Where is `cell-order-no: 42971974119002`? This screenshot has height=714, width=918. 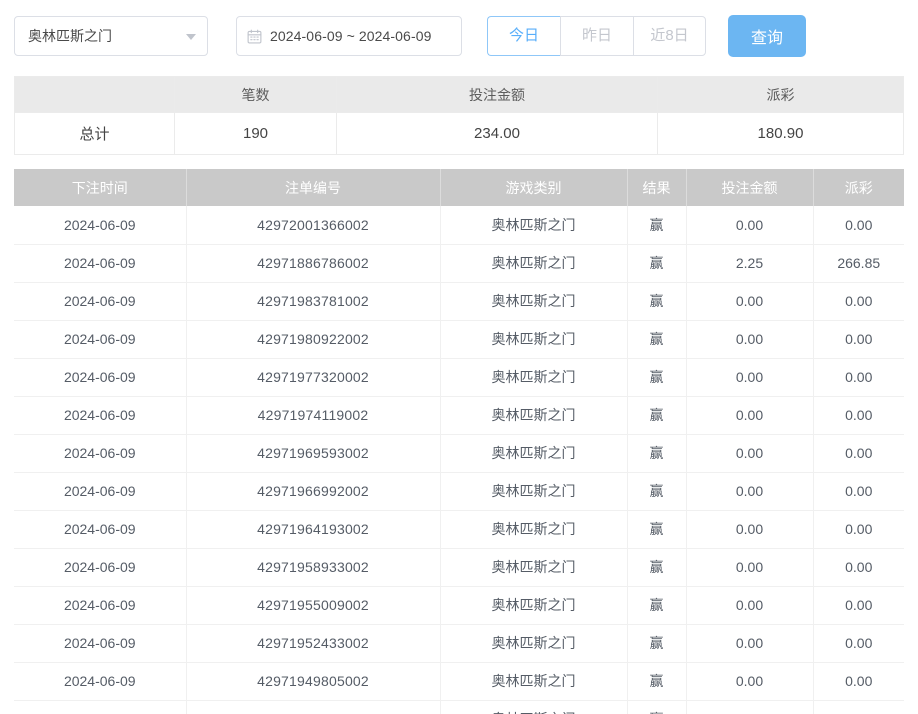
cell-order-no: 42971974119002 is located at coordinates (313, 415).